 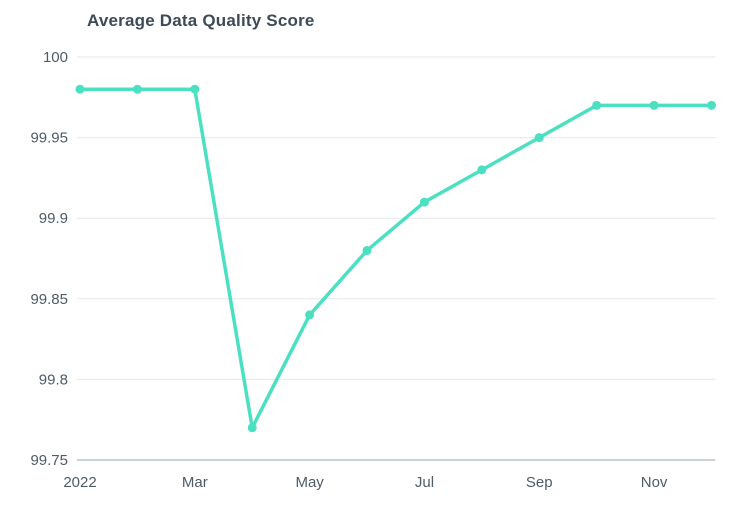 I want to click on x-tick-label: May, so click(x=309, y=482).